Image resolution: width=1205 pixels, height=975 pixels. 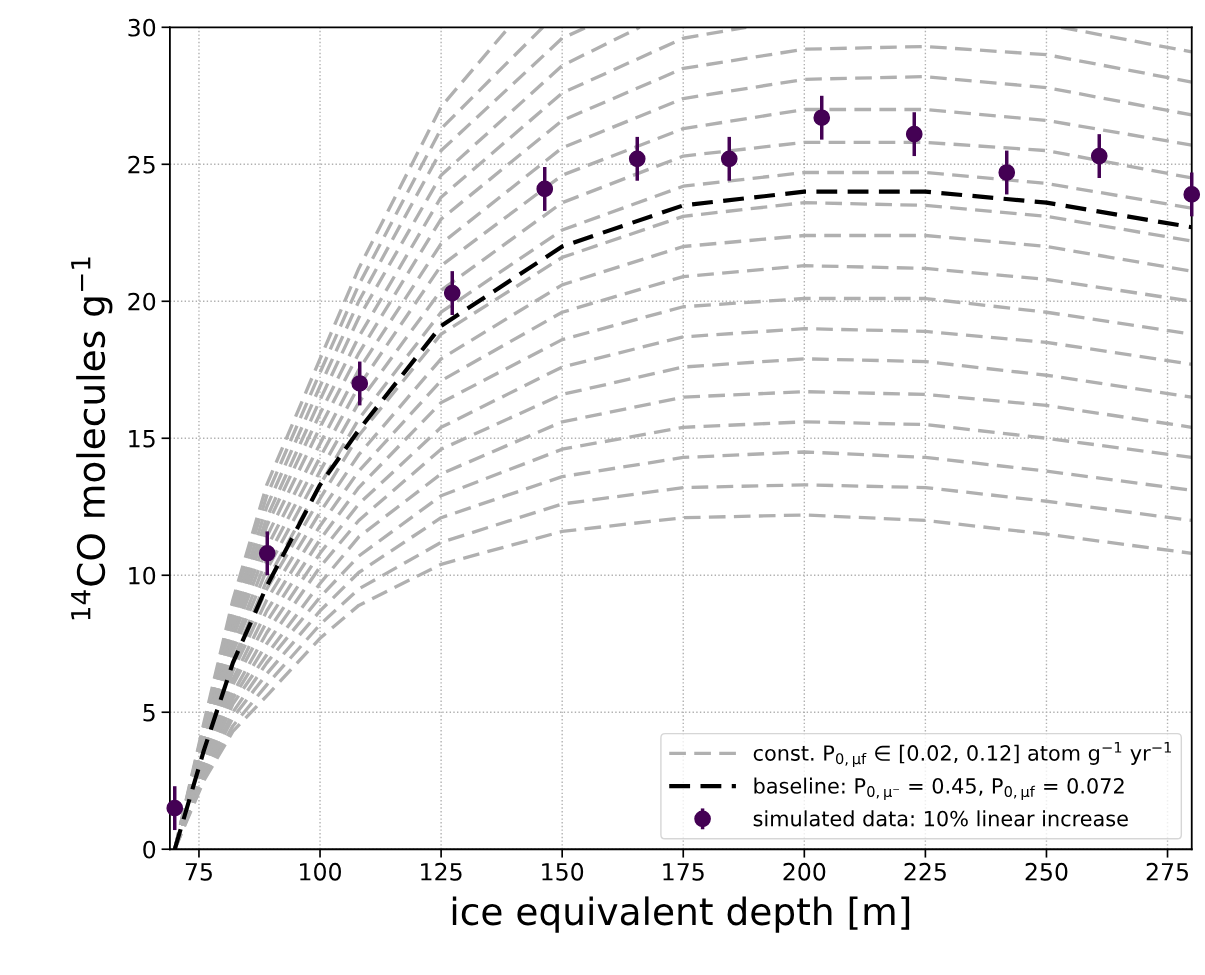 What do you see at coordinates (141, 164) in the screenshot?
I see `y-tick-label: 25` at bounding box center [141, 164].